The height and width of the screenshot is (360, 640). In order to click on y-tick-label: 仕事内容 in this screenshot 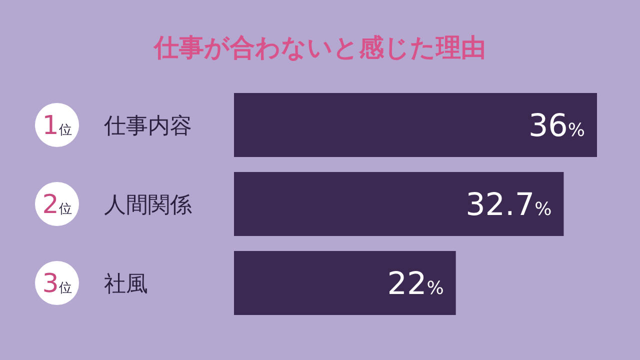, I will do `click(147, 126)`.